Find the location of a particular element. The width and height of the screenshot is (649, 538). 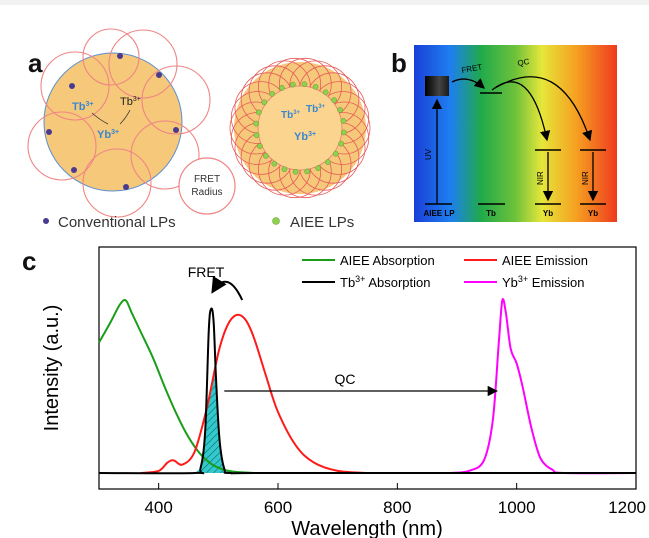

aiee-yb-label: Yb3+ is located at coordinates (305, 137).